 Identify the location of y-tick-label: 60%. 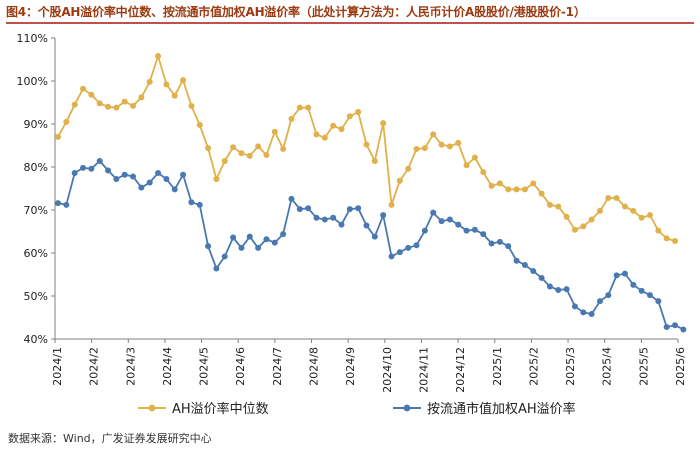
(36, 253).